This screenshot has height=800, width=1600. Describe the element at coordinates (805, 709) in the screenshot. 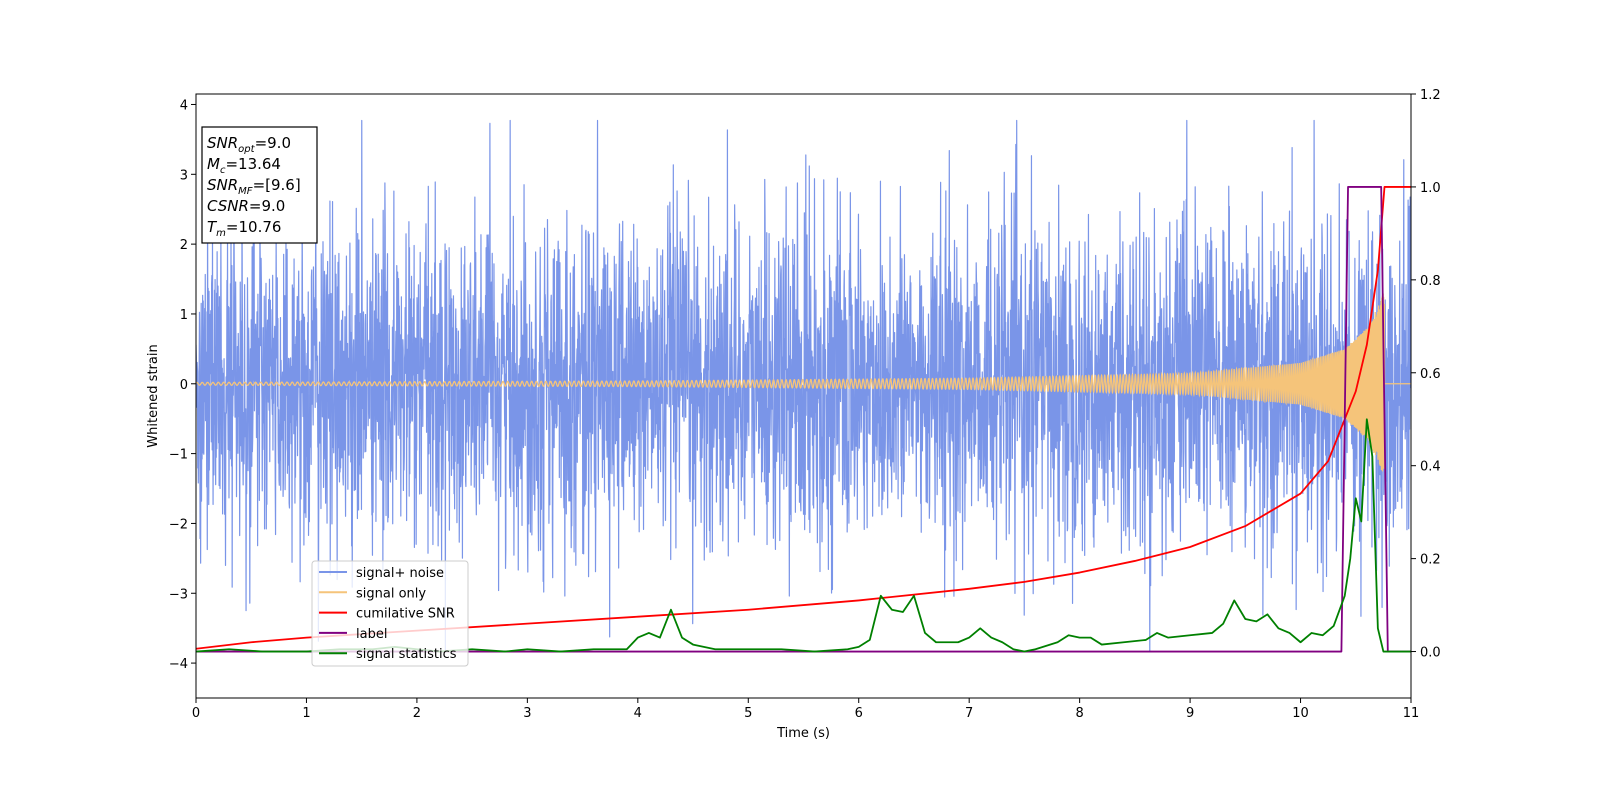

I see `x-axis: 0 1 2 3 4 5 6 7 8 9 10 11` at that location.